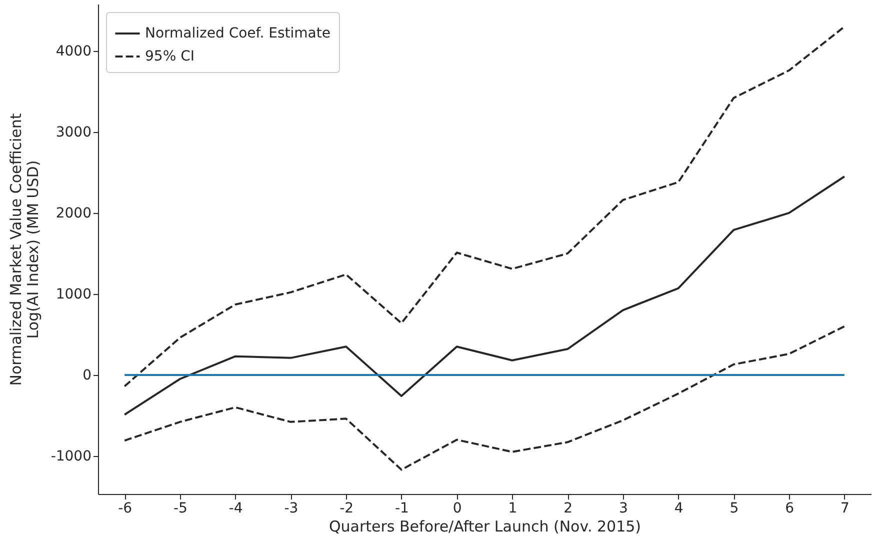  Describe the element at coordinates (291, 508) in the screenshot. I see `x-tick-label: -3` at that location.